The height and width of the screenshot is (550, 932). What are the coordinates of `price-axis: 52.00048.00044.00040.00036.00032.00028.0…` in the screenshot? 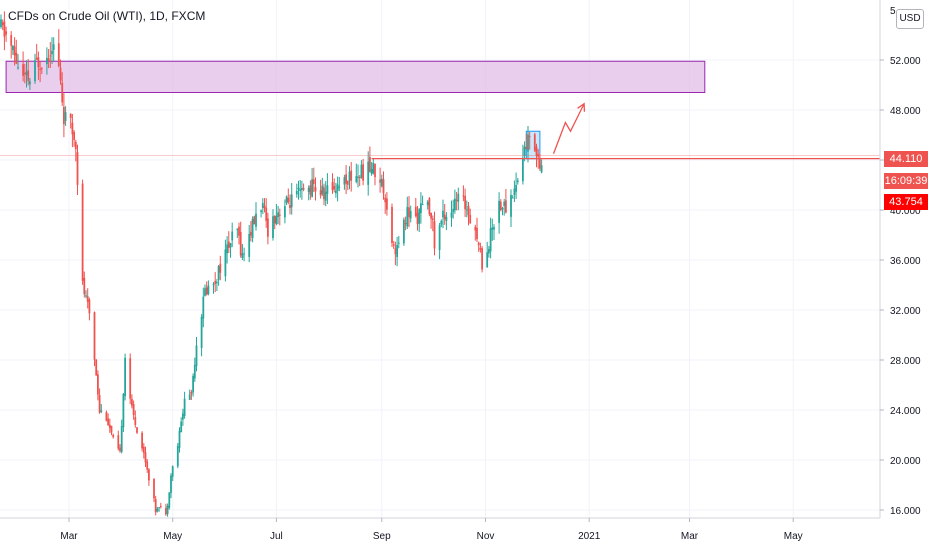 It's located at (900, 261).